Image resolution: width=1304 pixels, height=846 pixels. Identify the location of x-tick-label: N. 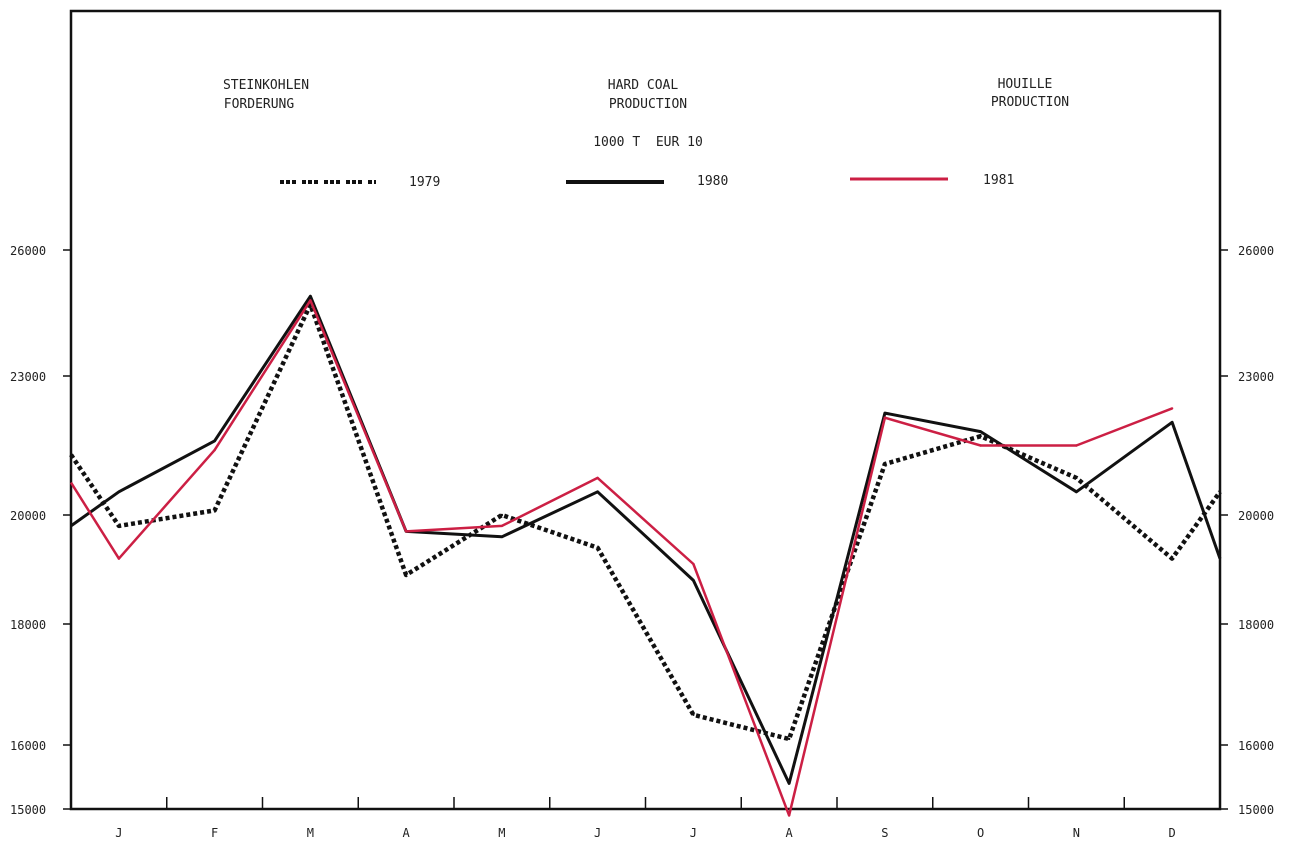
(1076, 833).